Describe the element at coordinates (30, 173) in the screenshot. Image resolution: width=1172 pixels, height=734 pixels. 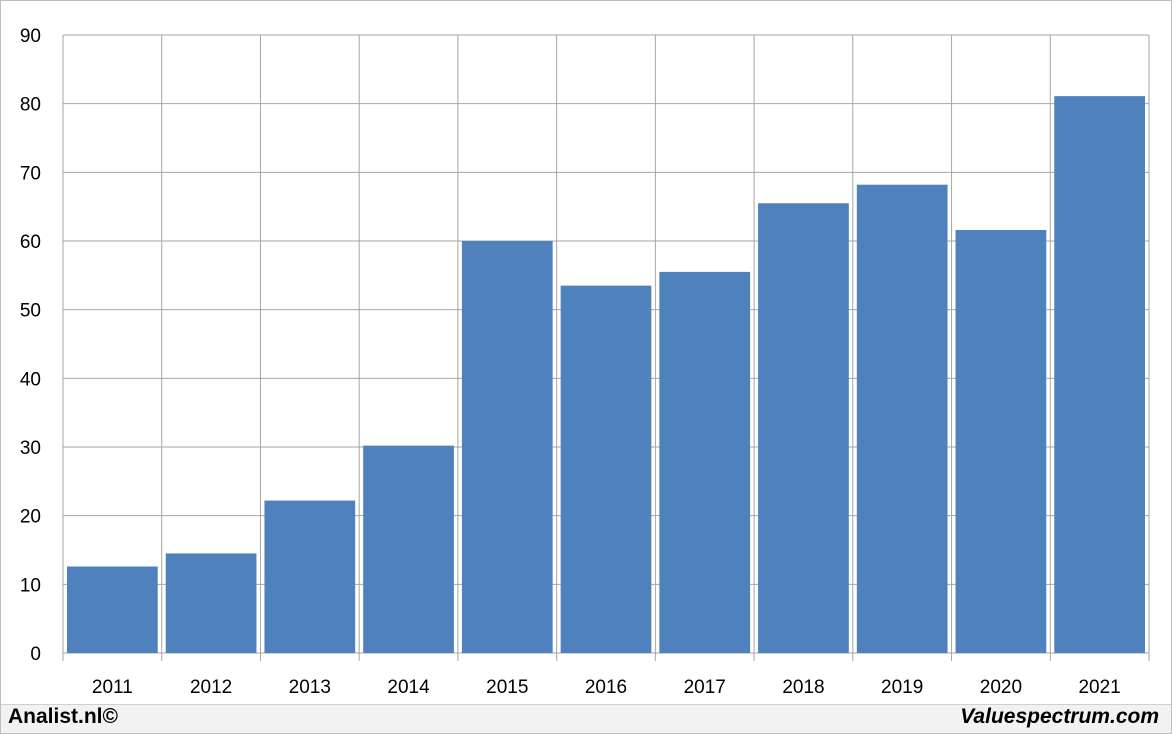
I see `y-tick-label: 70` at that location.